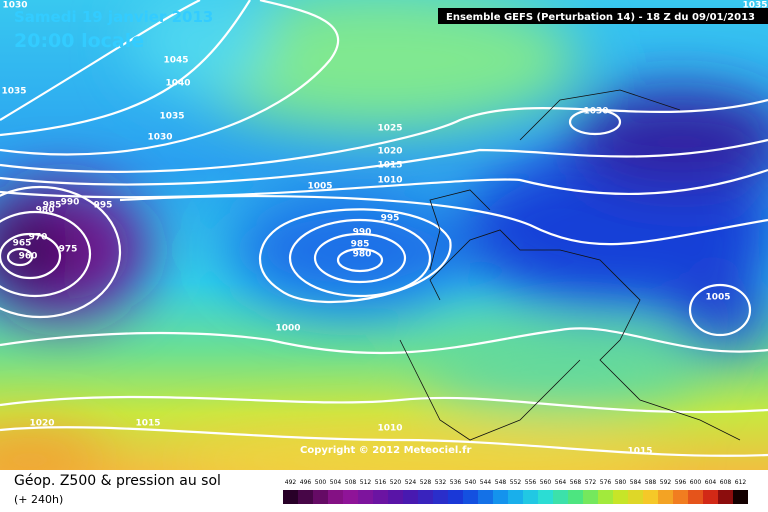 The width and height of the screenshot is (768, 512). What do you see at coordinates (726, 482) in the screenshot?
I see `scale-label: 608` at bounding box center [726, 482].